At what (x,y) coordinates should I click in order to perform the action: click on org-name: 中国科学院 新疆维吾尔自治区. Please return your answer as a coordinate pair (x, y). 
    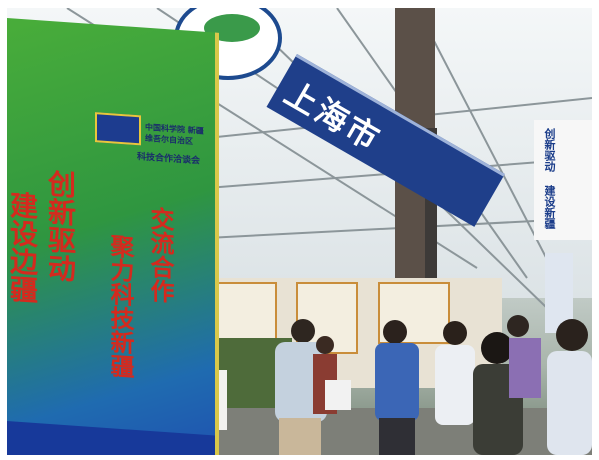
    Looking at the image, I should click on (174, 134).